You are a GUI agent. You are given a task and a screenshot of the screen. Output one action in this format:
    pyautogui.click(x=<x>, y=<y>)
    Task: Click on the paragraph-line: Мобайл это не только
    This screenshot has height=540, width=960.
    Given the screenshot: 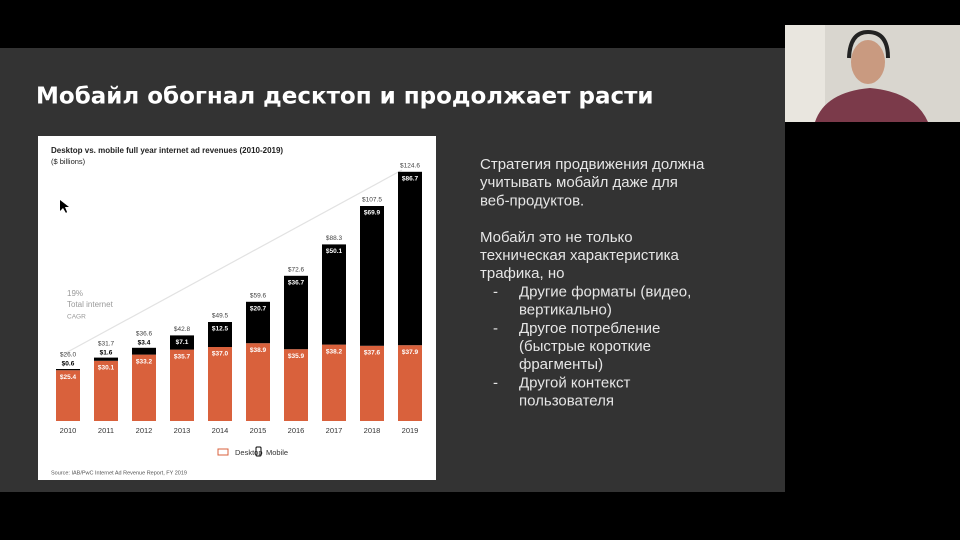 What is the action you would take?
    pyautogui.click(x=556, y=237)
    